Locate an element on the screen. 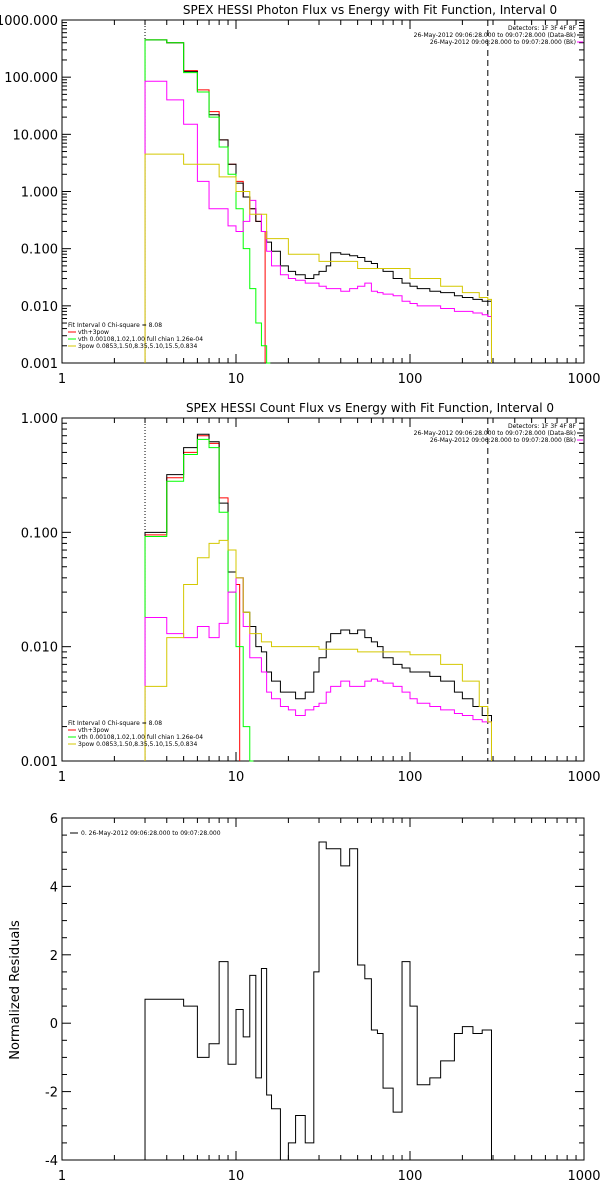 The image size is (600, 1200). y-tick-label: -4 is located at coordinates (51, 1161).